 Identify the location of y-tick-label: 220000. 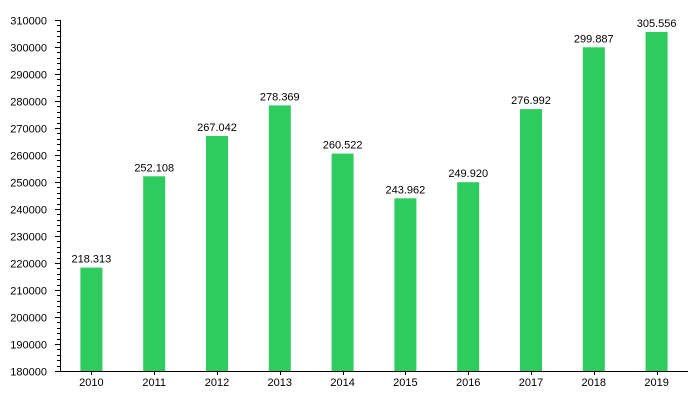
(28, 265).